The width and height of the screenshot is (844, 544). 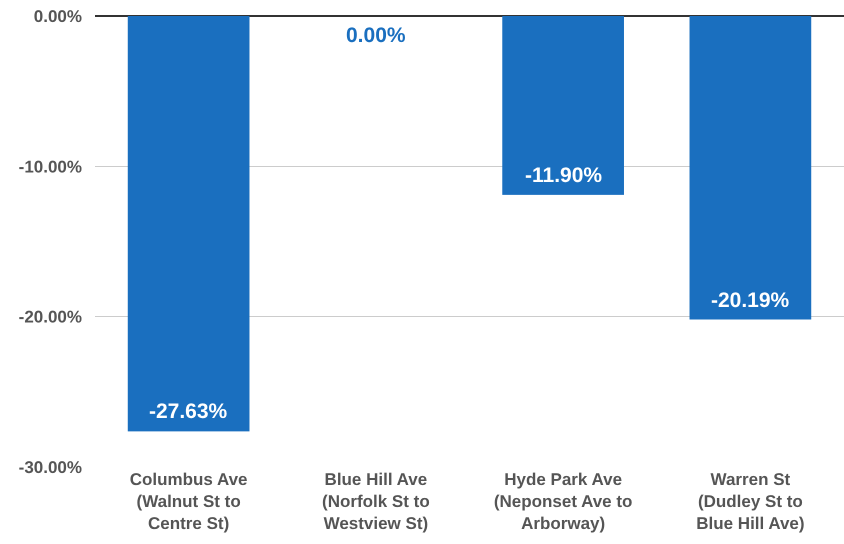 What do you see at coordinates (50, 467) in the screenshot?
I see `y-tick-label: -30.00%` at bounding box center [50, 467].